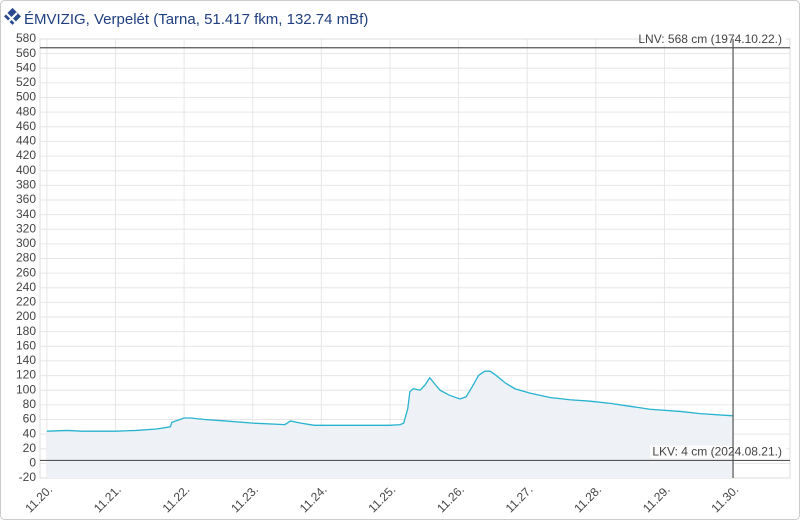 This screenshot has height=520, width=800. I want to click on y-tick-label: 100, so click(26, 389).